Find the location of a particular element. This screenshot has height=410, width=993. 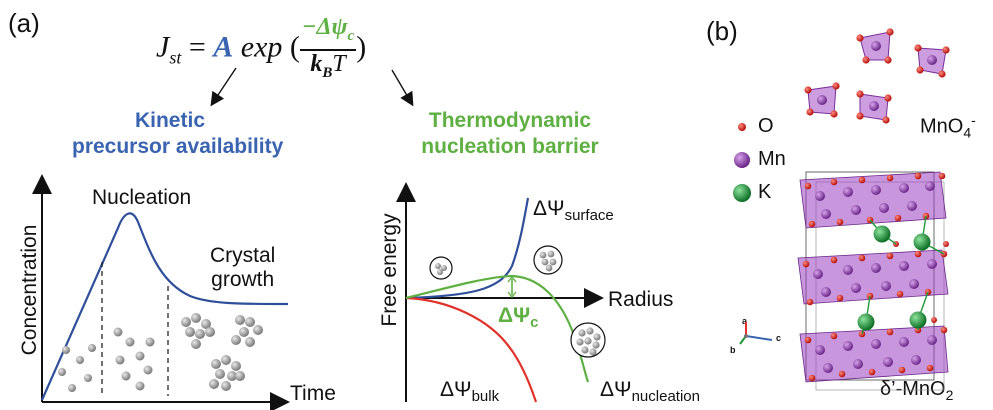

exp-function: exp is located at coordinates (261, 47).